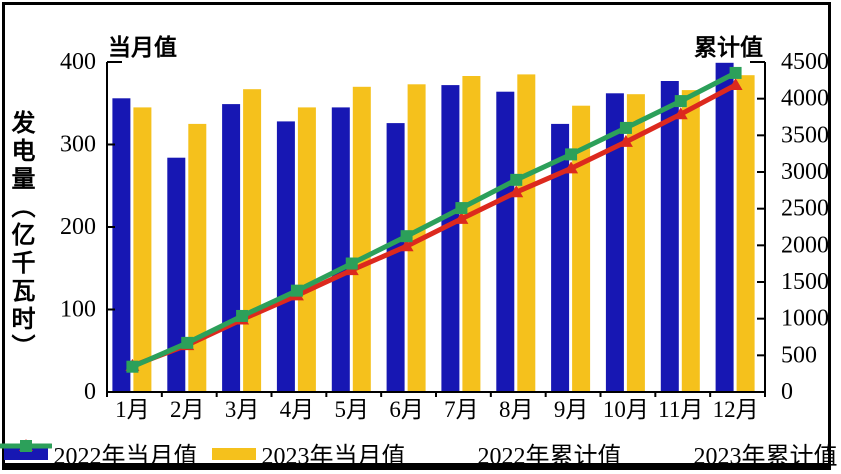 This screenshot has width=841, height=474. What do you see at coordinates (25, 453) in the screenshot?
I see `legend-swatch-2022-monthly-bar` at bounding box center [25, 453].